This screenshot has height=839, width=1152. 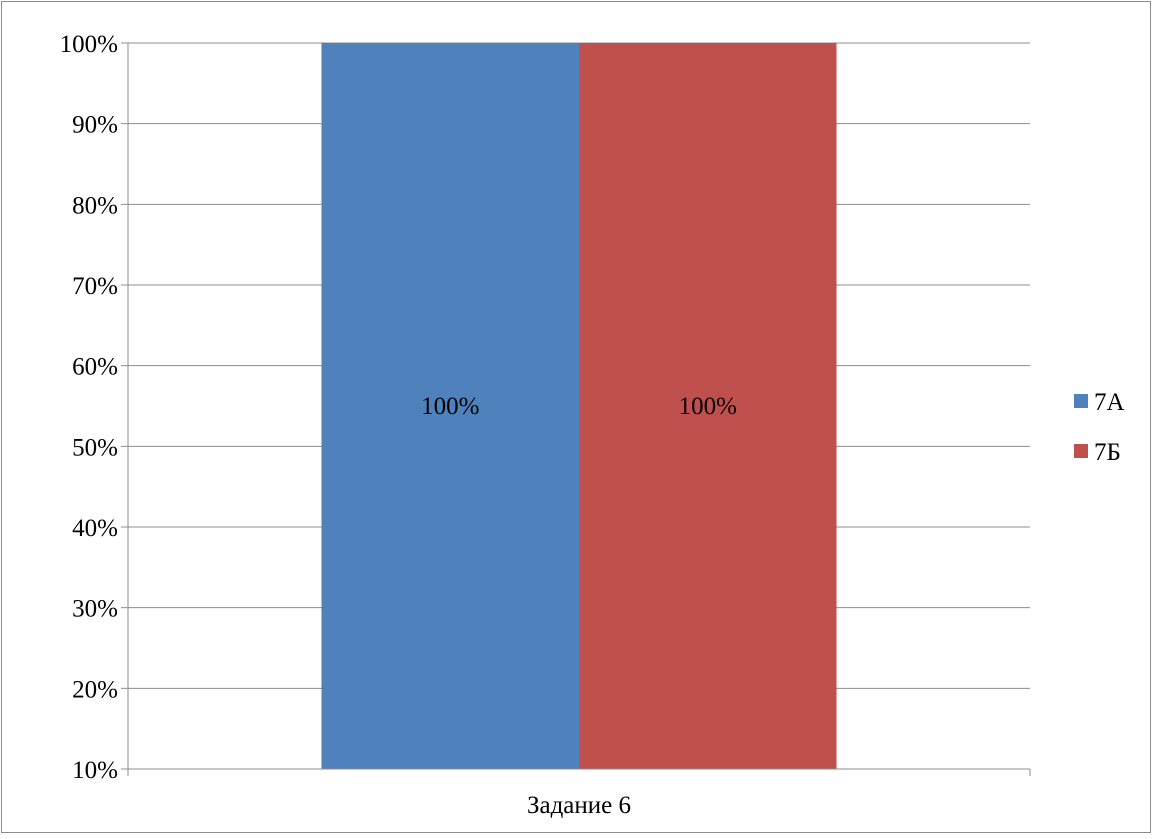 What do you see at coordinates (579, 805) in the screenshot?
I see `x-category-label: Задание 6` at bounding box center [579, 805].